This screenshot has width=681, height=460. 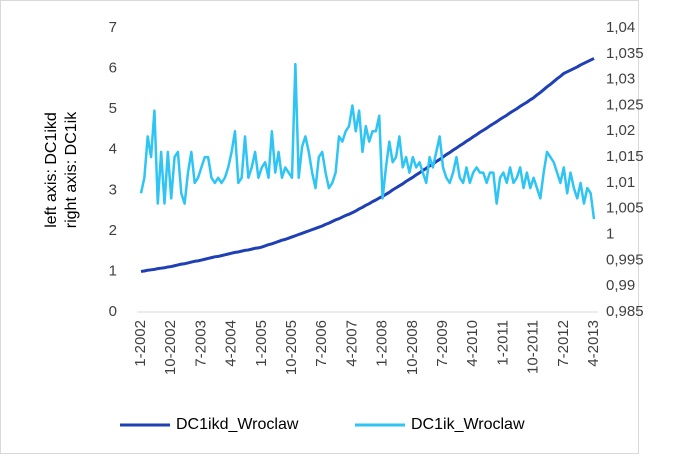 What do you see at coordinates (442, 343) in the screenshot?
I see `x-tick-label: 7-2009` at bounding box center [442, 343].